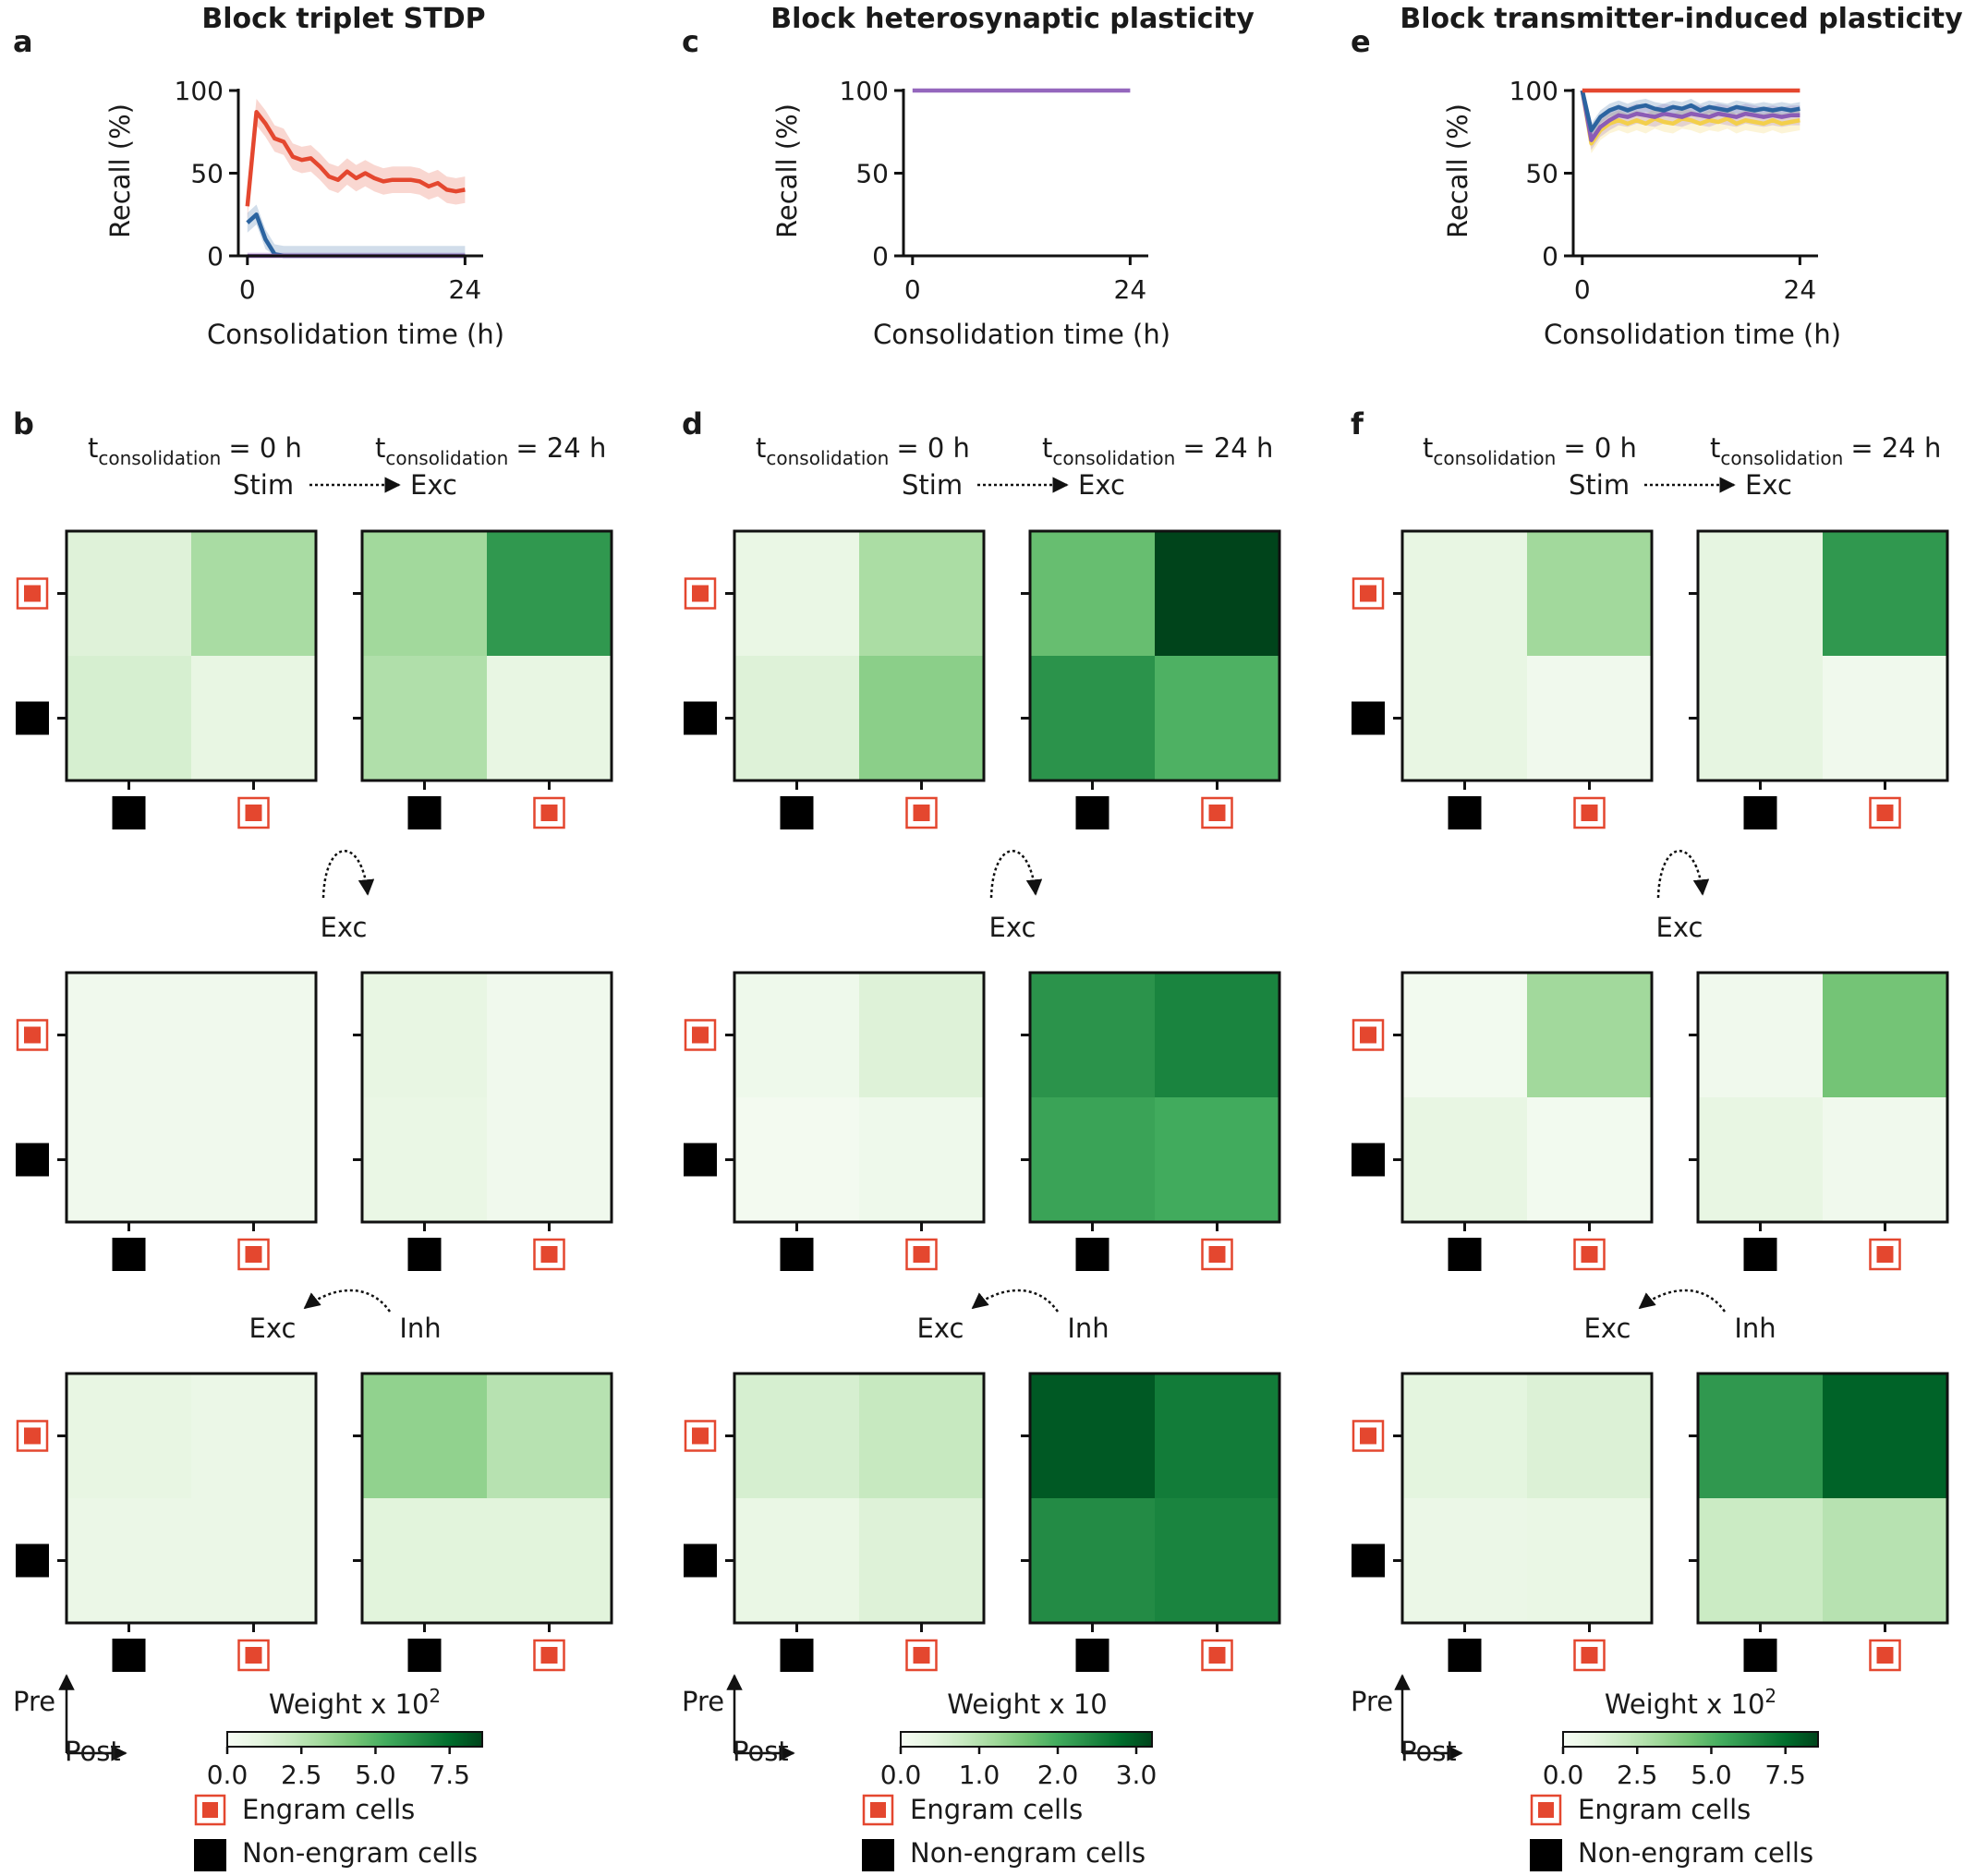  Describe the element at coordinates (1361, 41) in the screenshot. I see `panel-label-e: e` at that location.